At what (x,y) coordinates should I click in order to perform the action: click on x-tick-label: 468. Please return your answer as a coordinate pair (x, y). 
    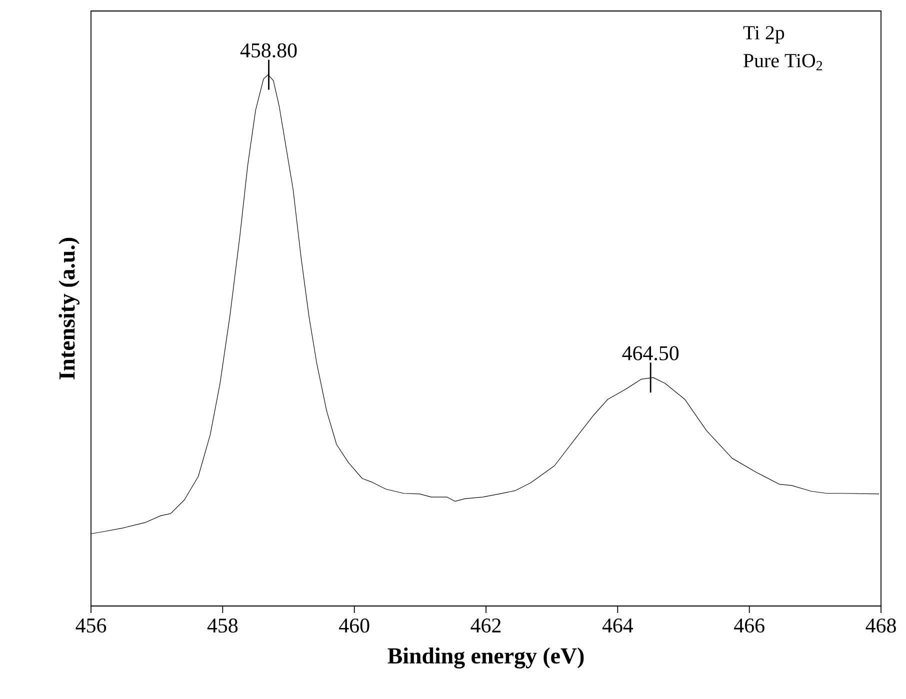
    Looking at the image, I should click on (881, 625).